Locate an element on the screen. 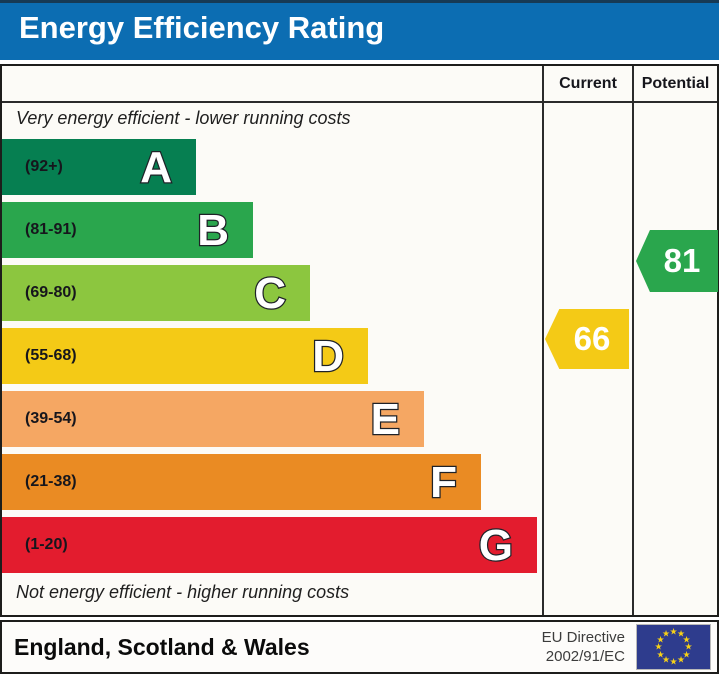  band-row-A: (92+) A is located at coordinates (272, 167).